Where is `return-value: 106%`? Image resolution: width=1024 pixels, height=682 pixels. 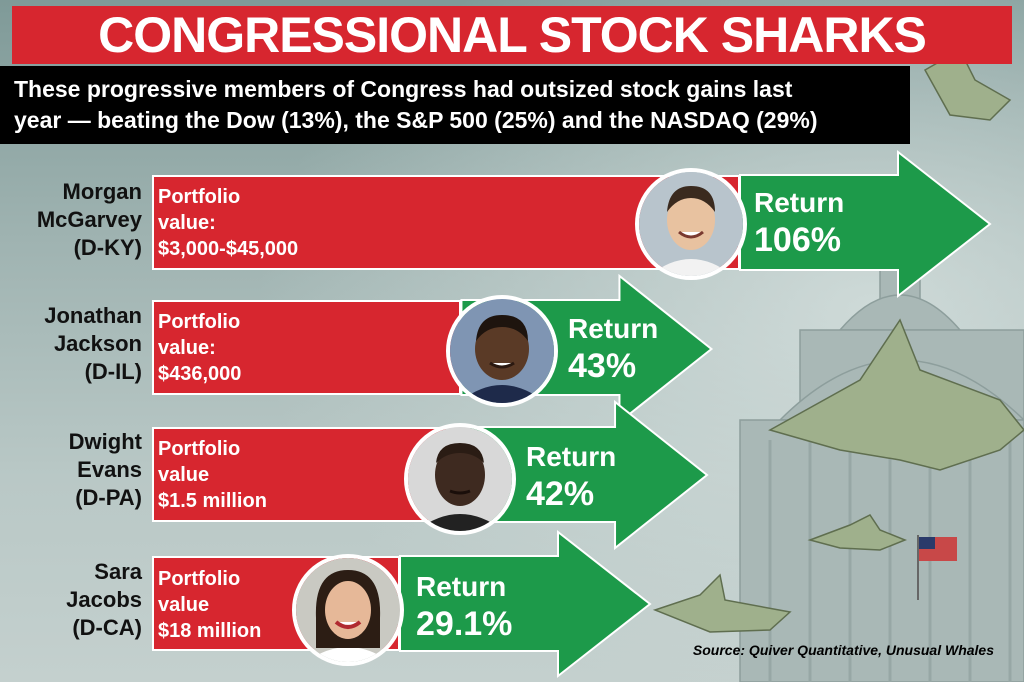
return-value: 106% is located at coordinates (797, 240).